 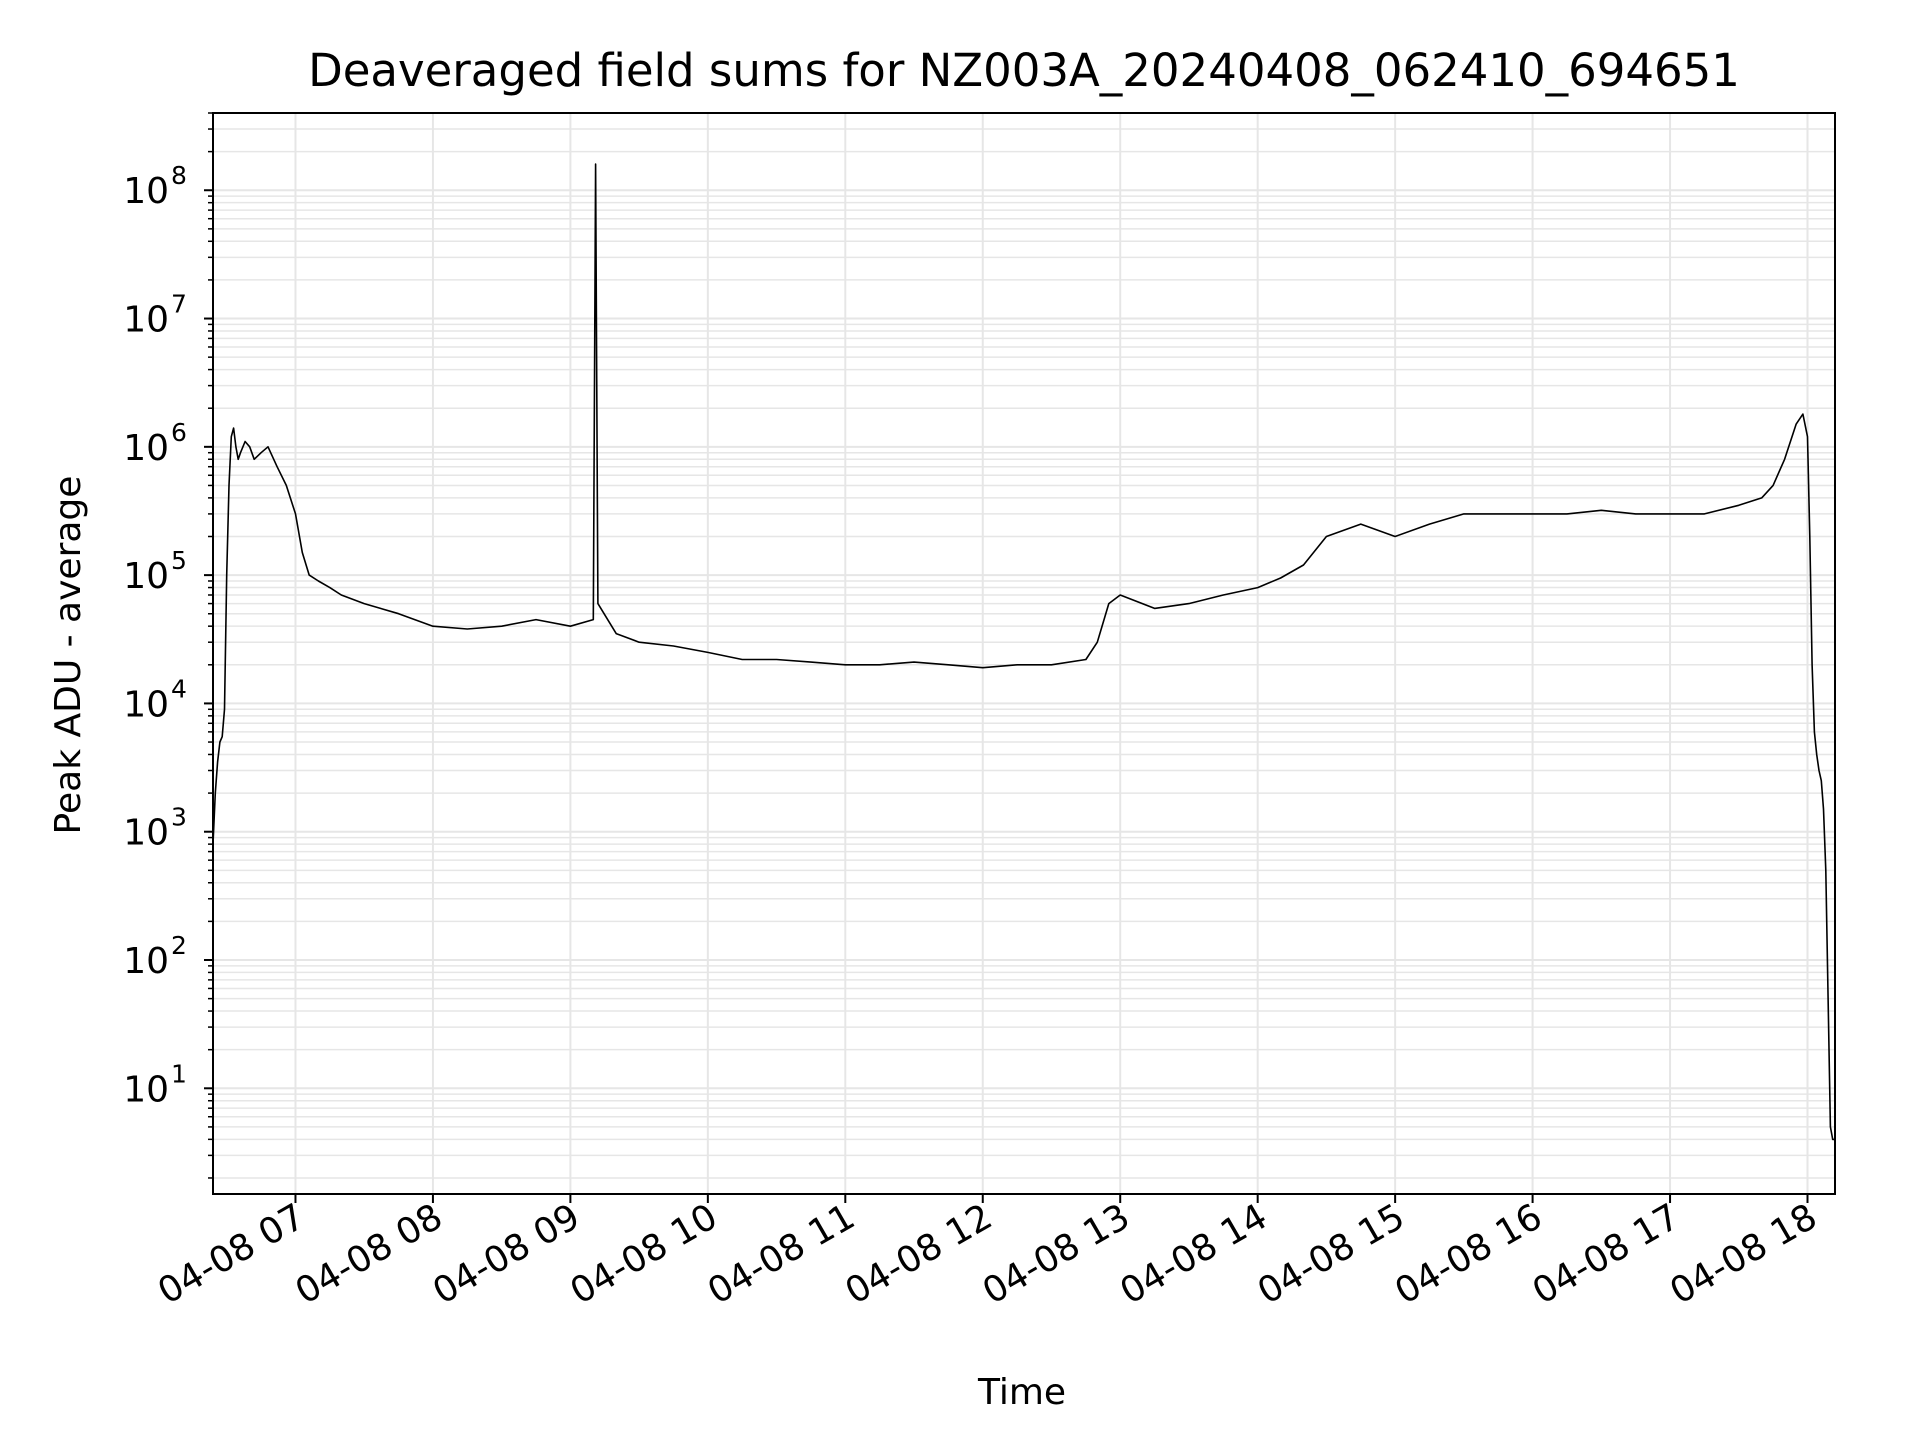 I want to click on x-tick-label: 04-08 13, so click(x=1056, y=1254).